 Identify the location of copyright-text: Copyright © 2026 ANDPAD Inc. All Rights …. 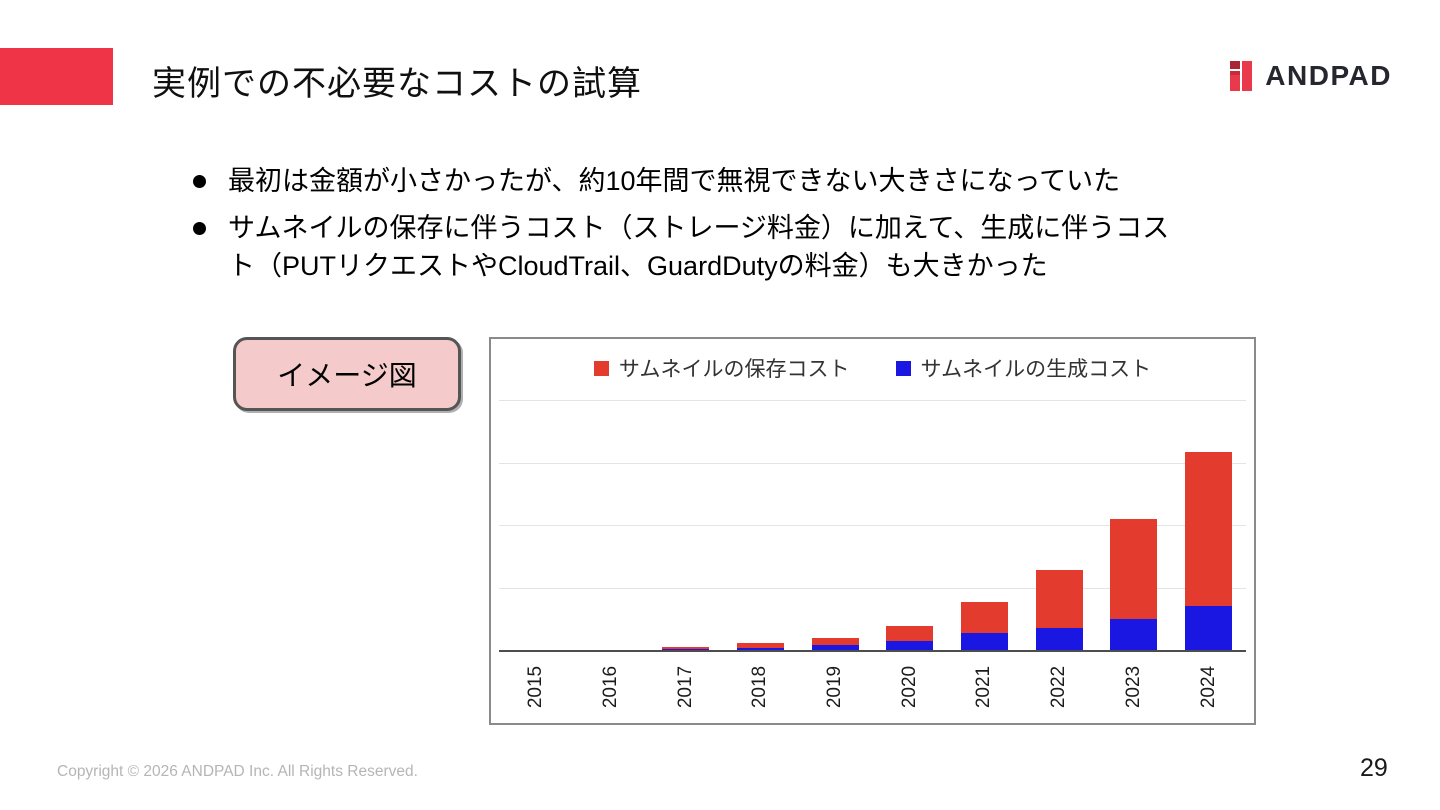
(237, 771).